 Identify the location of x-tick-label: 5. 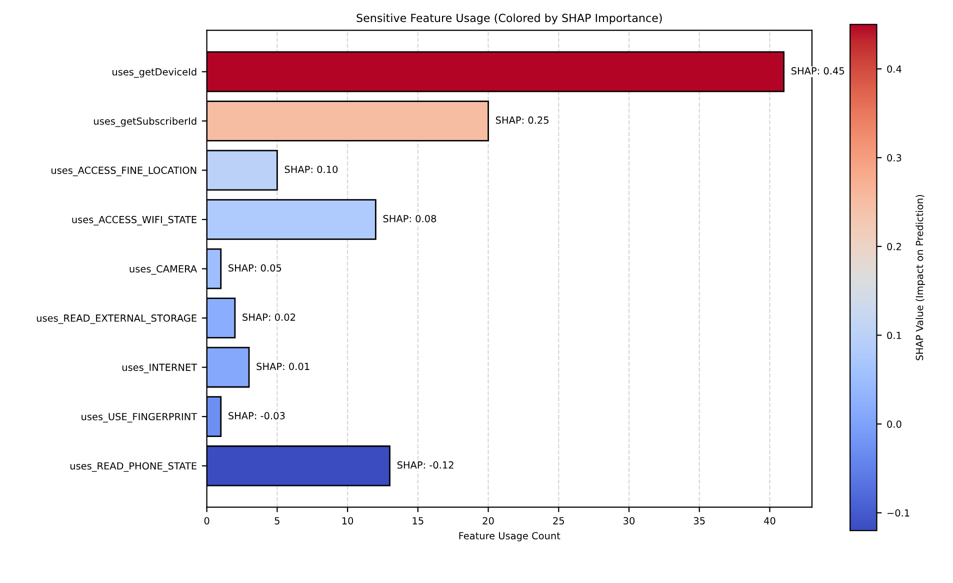
(277, 520).